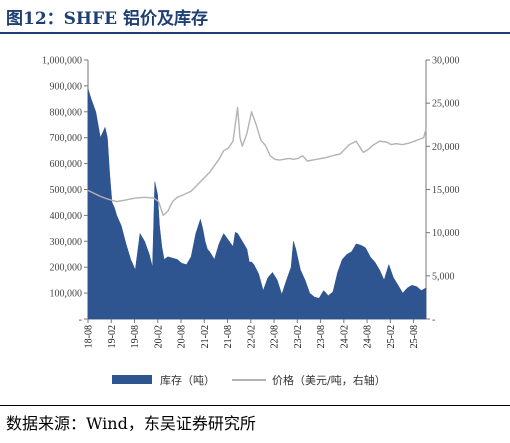 The height and width of the screenshot is (443, 510). I want to click on left-tick-label: -, so click(80, 320).